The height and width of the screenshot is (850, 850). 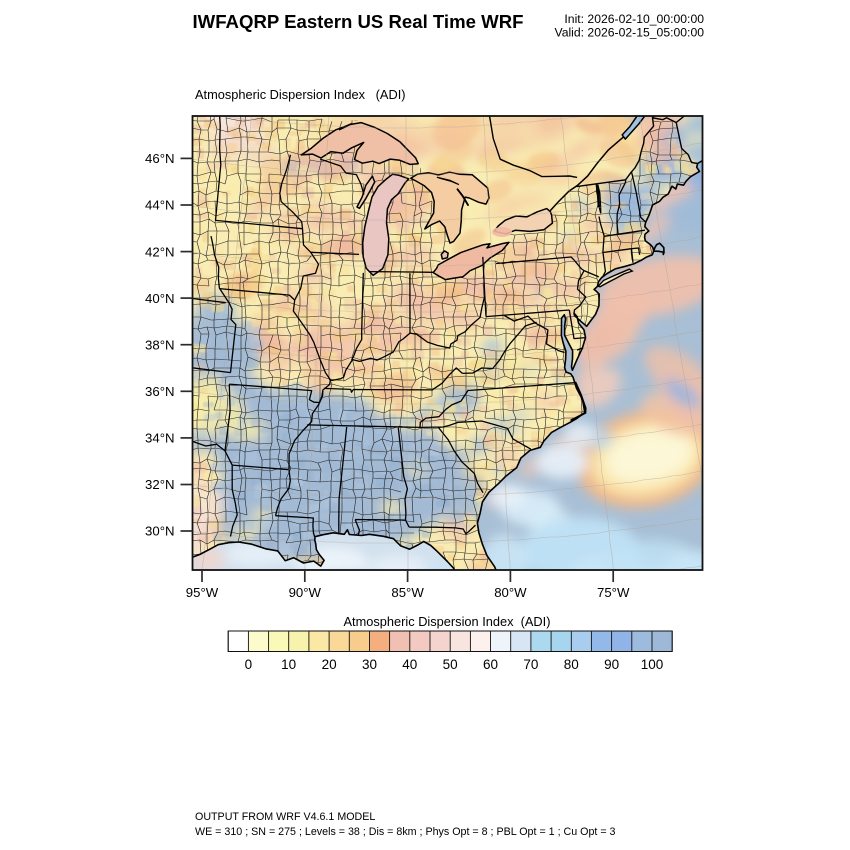 What do you see at coordinates (202, 592) in the screenshot?
I see `svg-text: 95°W` at bounding box center [202, 592].